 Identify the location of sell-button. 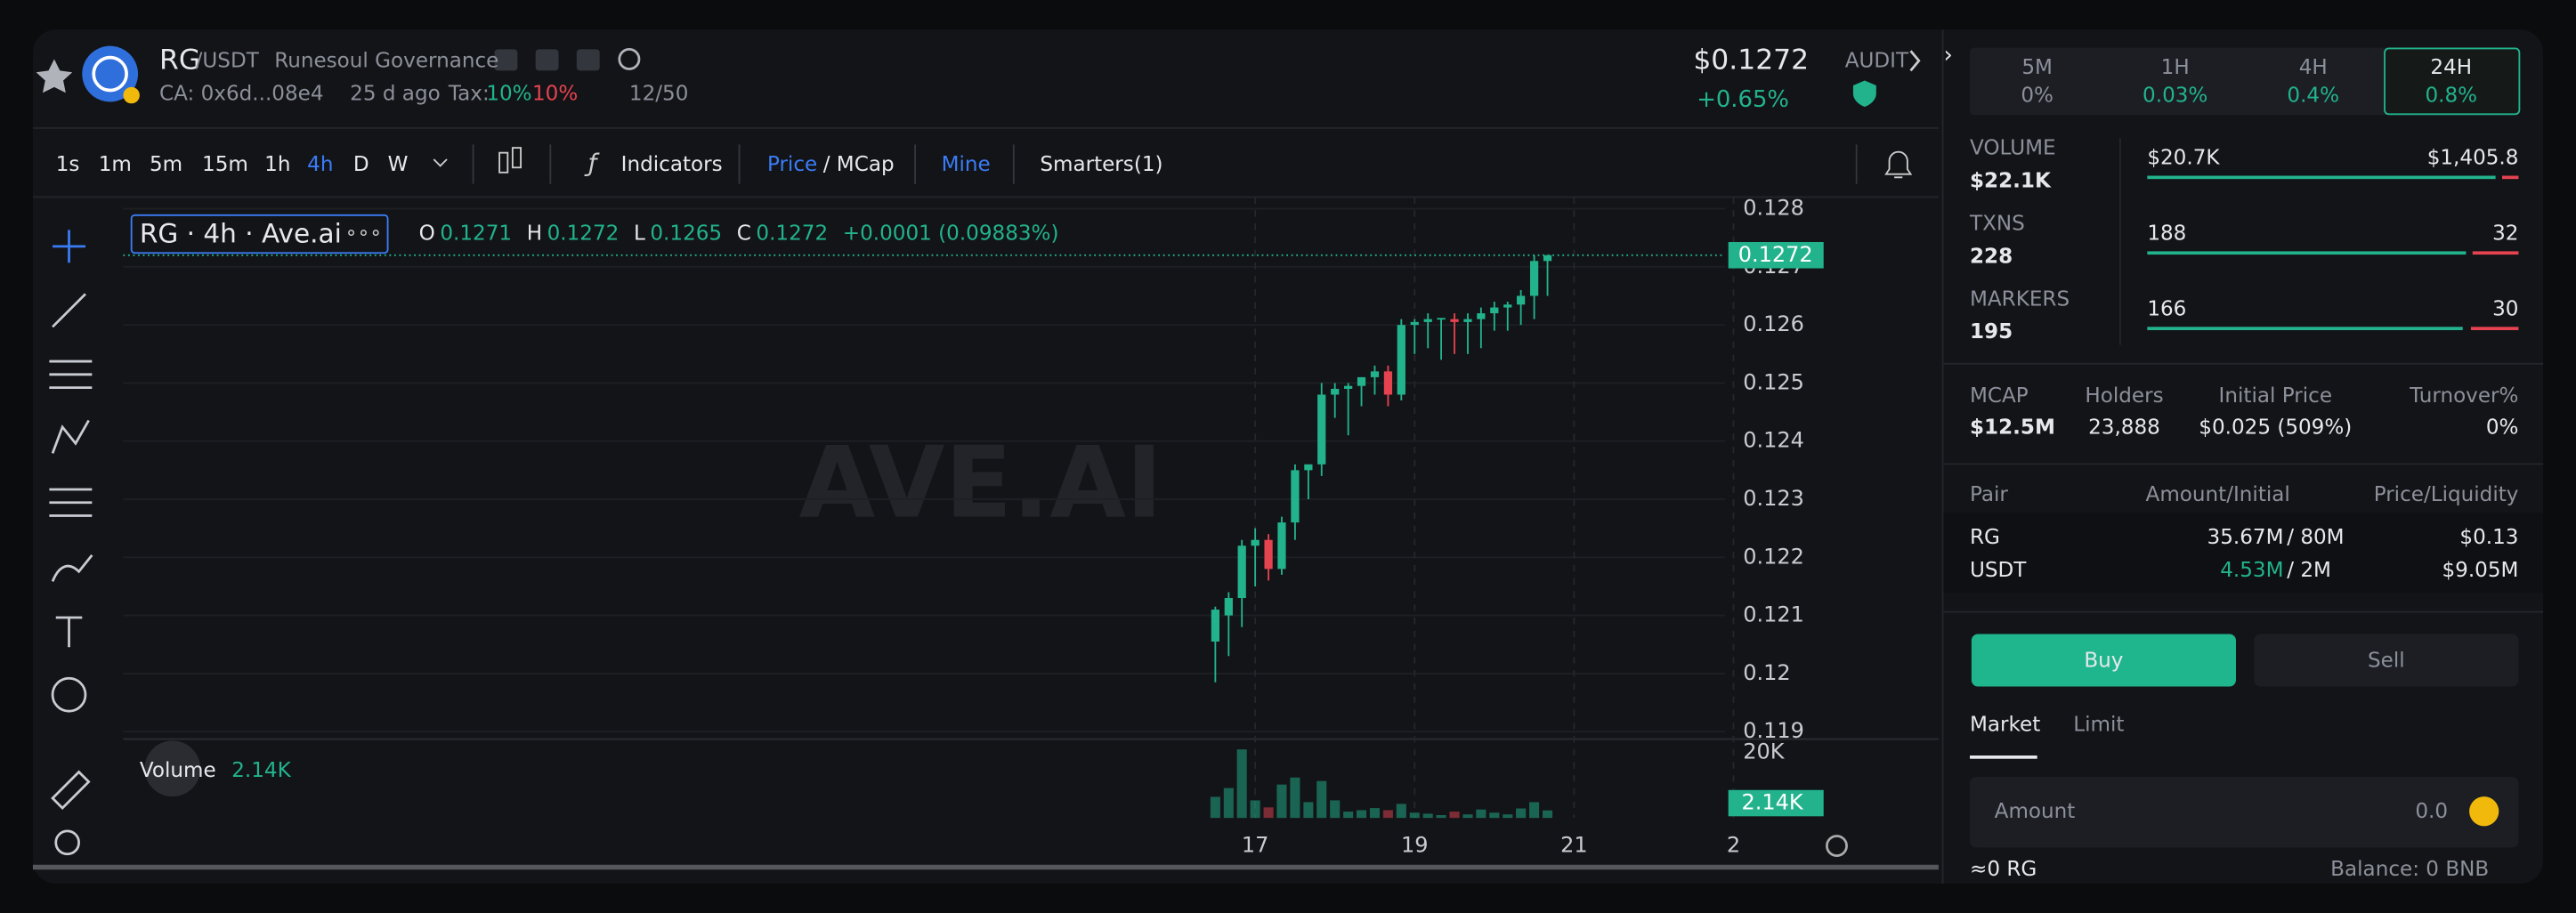
(2386, 661).